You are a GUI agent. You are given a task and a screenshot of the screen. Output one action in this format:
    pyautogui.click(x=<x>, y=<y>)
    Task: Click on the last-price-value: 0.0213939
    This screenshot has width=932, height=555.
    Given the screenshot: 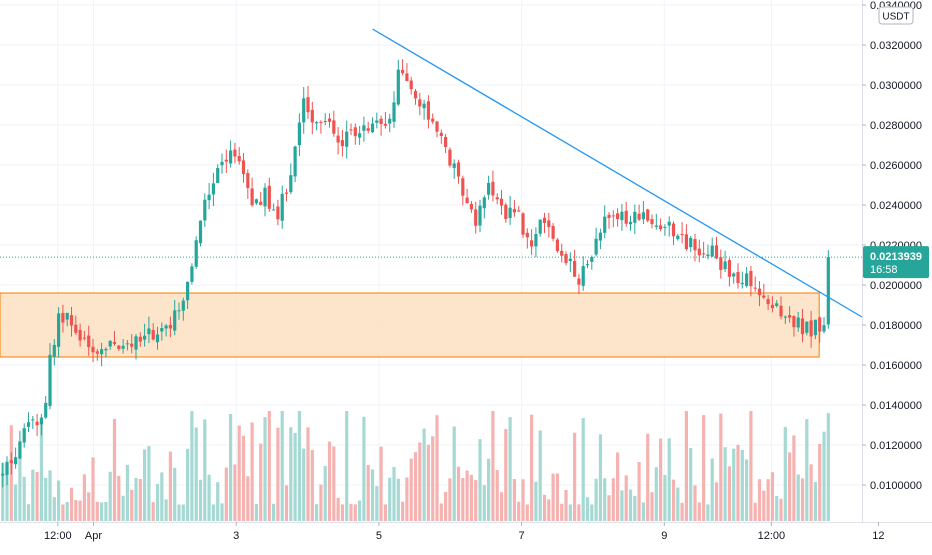 What is the action you would take?
    pyautogui.click(x=896, y=257)
    